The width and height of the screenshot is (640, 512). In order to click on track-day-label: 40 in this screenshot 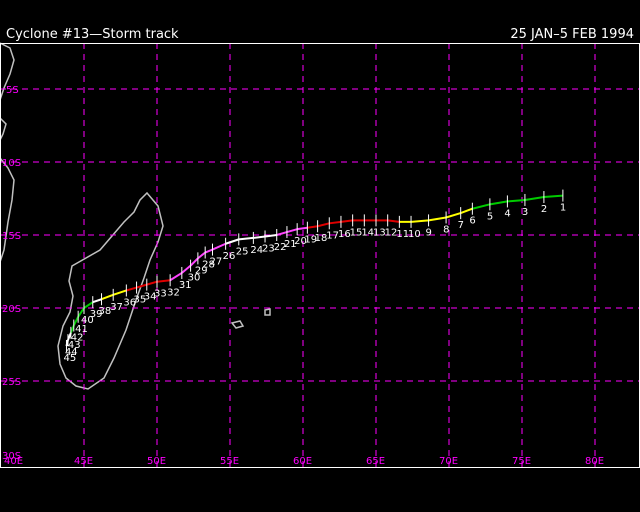, I will do `click(87, 320)`.